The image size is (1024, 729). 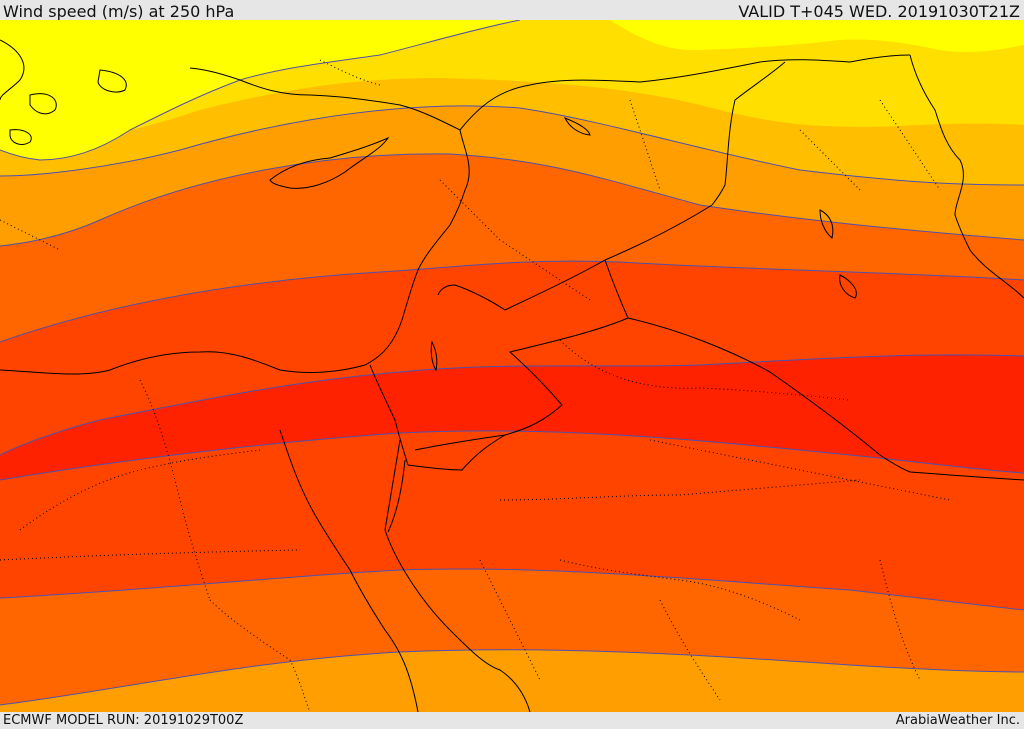 What do you see at coordinates (817, 36) in the screenshot?
I see `wind-band-north-1-east` at bounding box center [817, 36].